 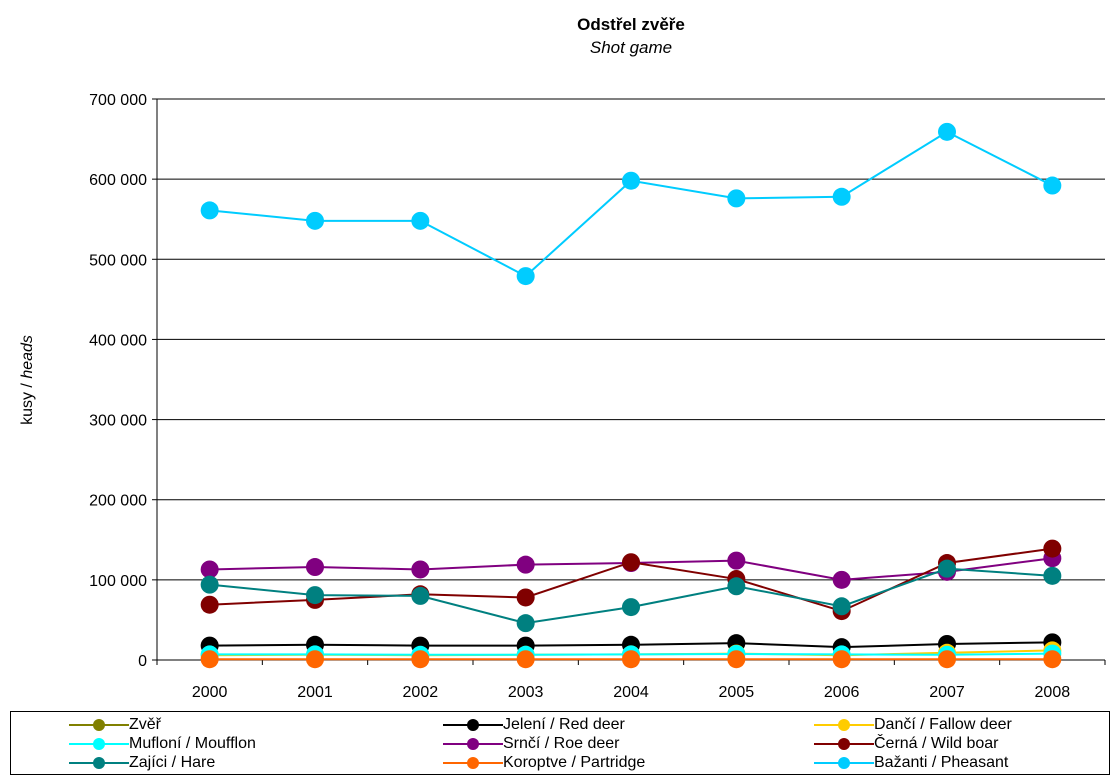 I want to click on y-tick-label: 300 000, so click(x=118, y=421).